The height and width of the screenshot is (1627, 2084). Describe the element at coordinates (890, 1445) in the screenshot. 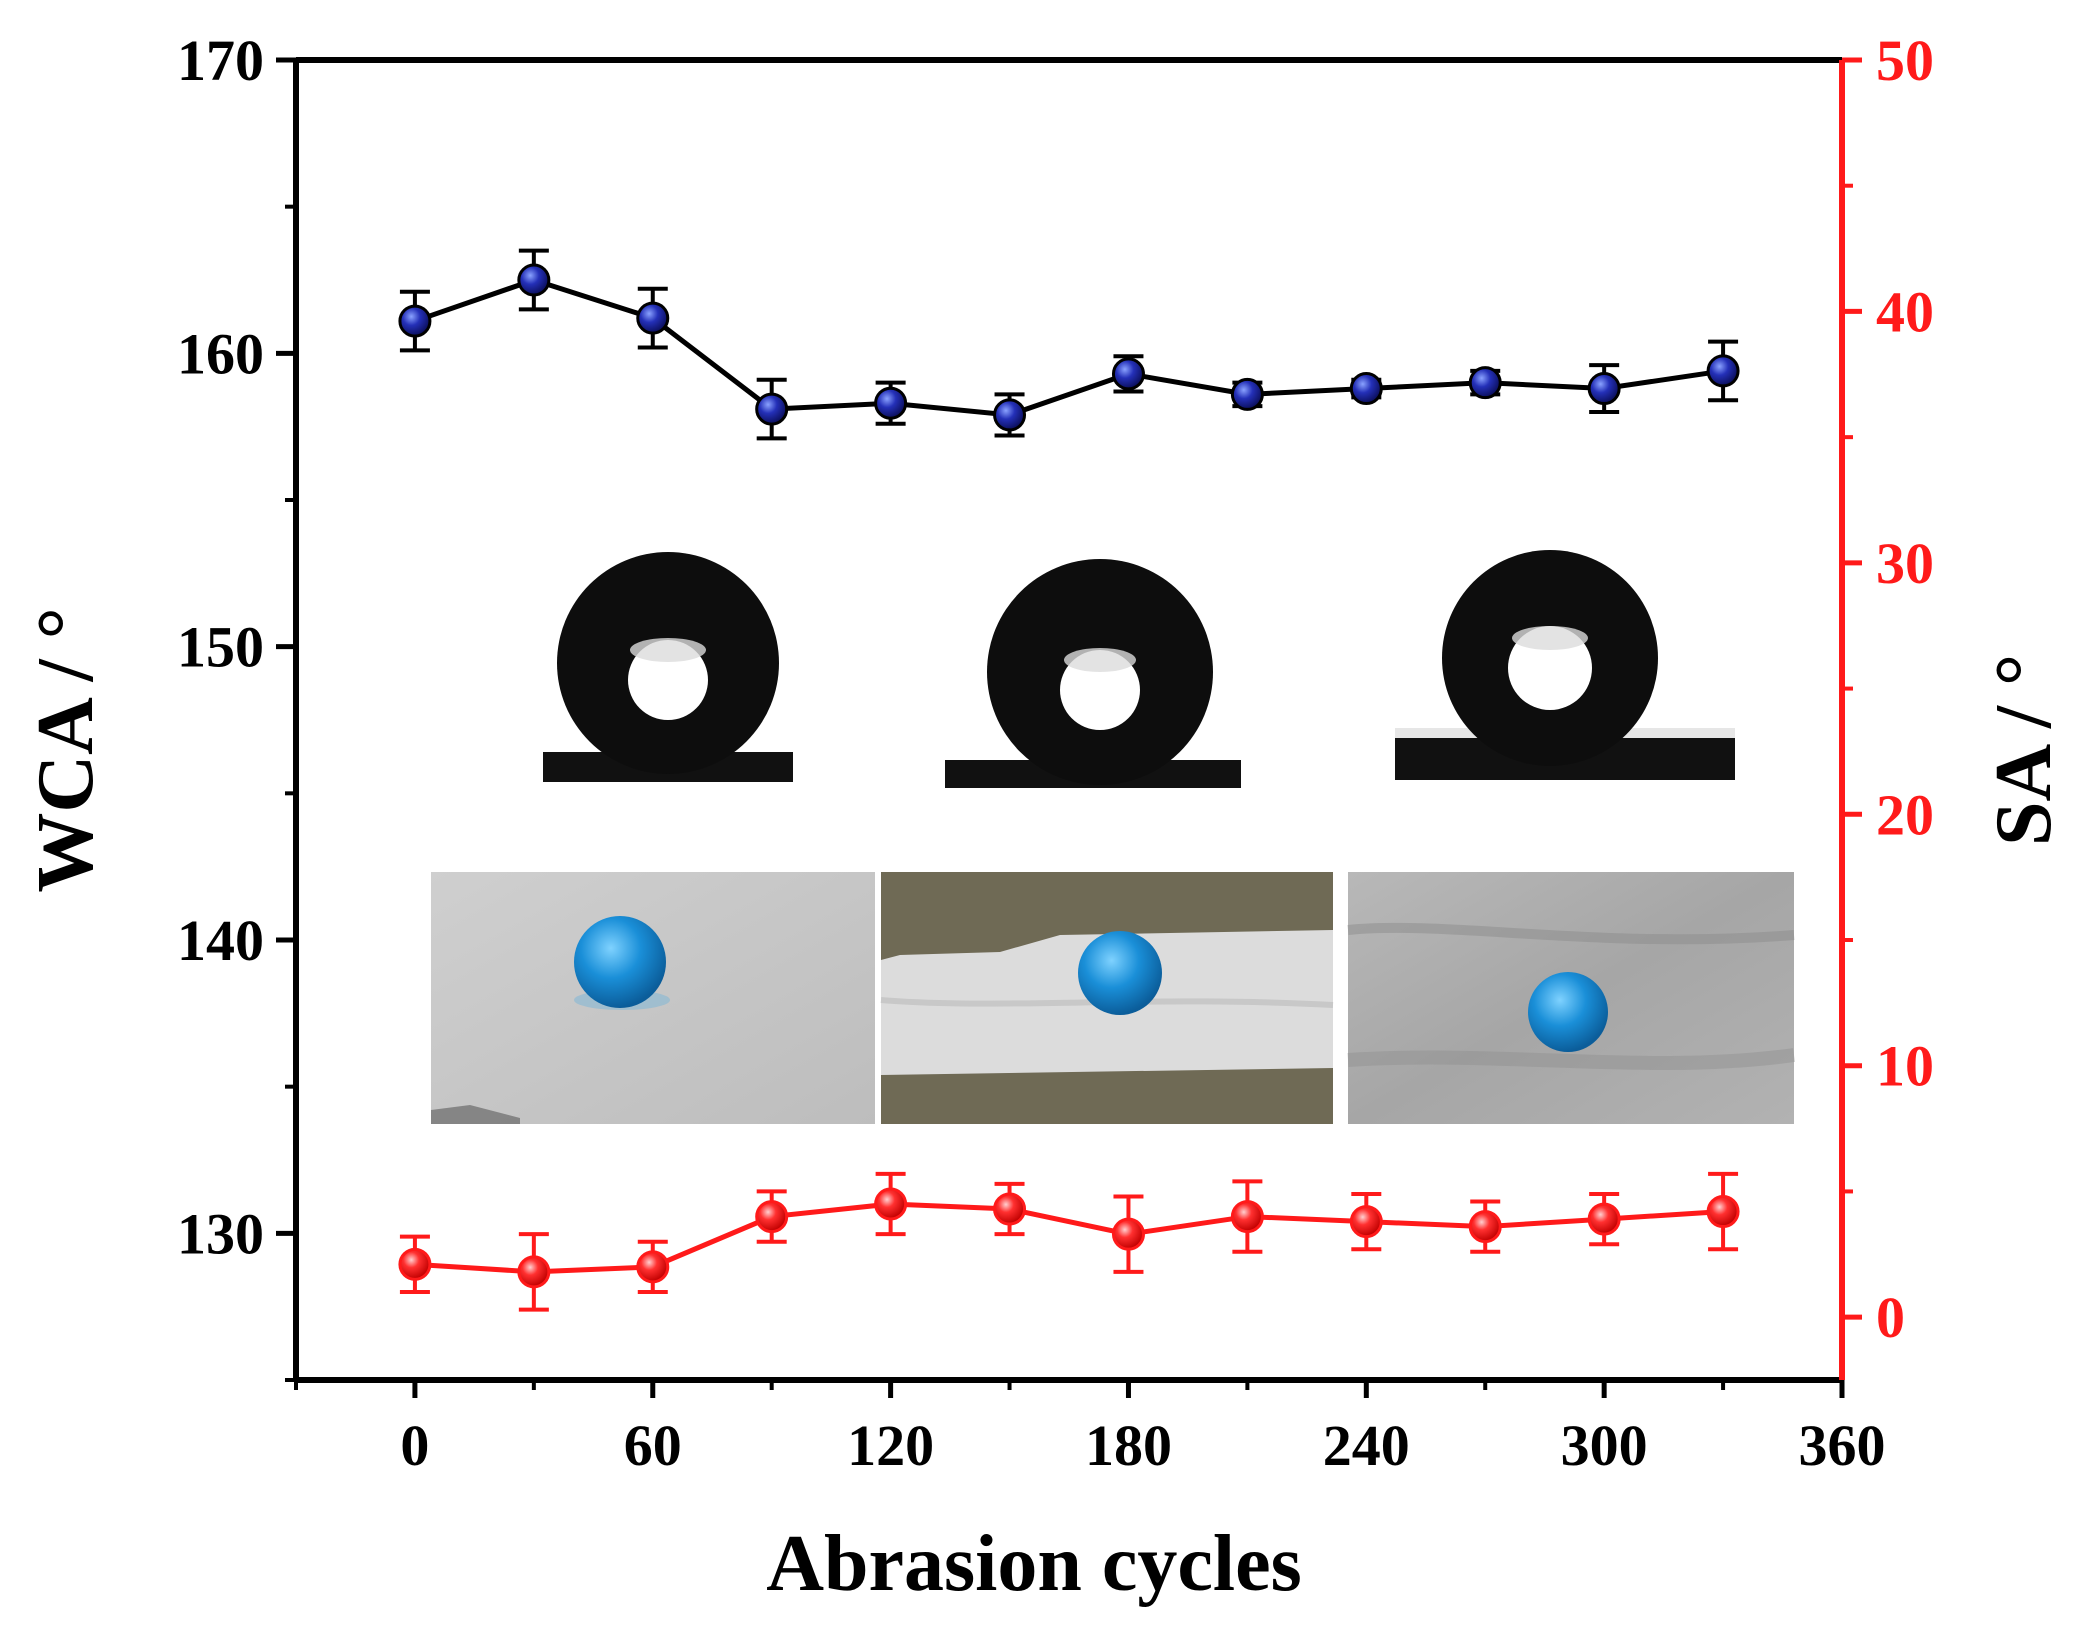

I see `x-tick-label: 120` at that location.